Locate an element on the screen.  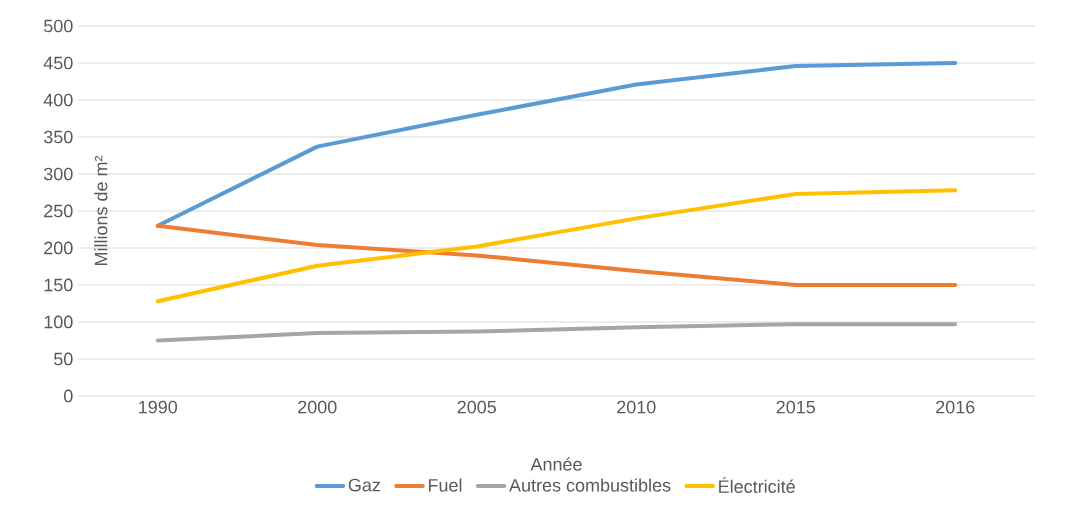
y-tick-label: 0 is located at coordinates (68, 396).